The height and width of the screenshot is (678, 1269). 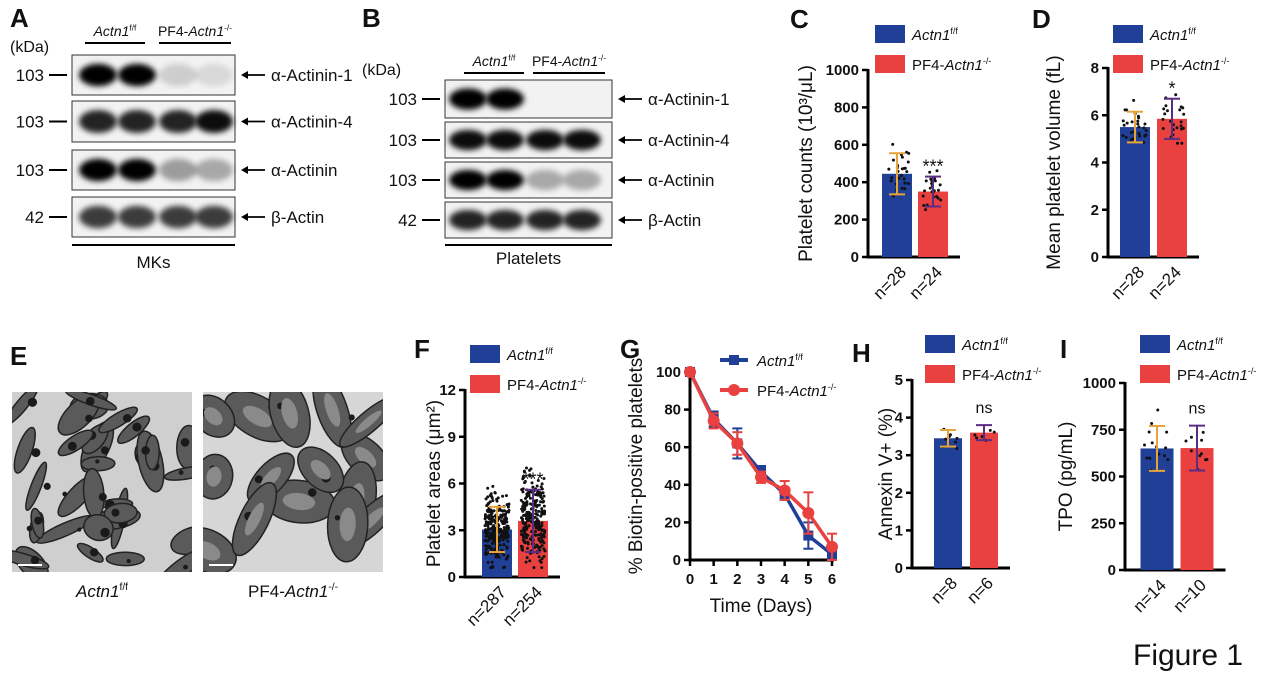 What do you see at coordinates (846, 182) in the screenshot?
I see `y-tick-label: 400` at bounding box center [846, 182].